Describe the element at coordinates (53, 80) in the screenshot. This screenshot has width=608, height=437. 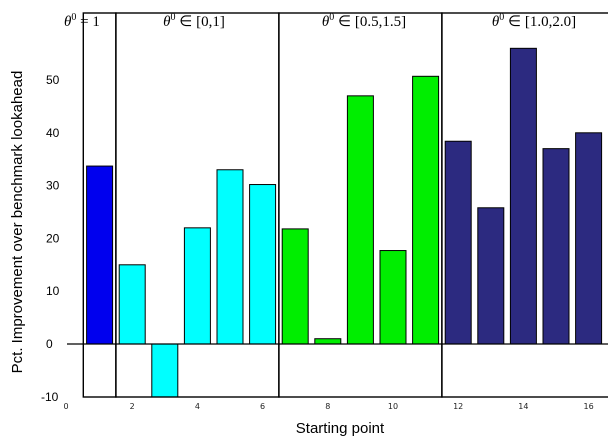
I see `y-tick-label: 50` at that location.